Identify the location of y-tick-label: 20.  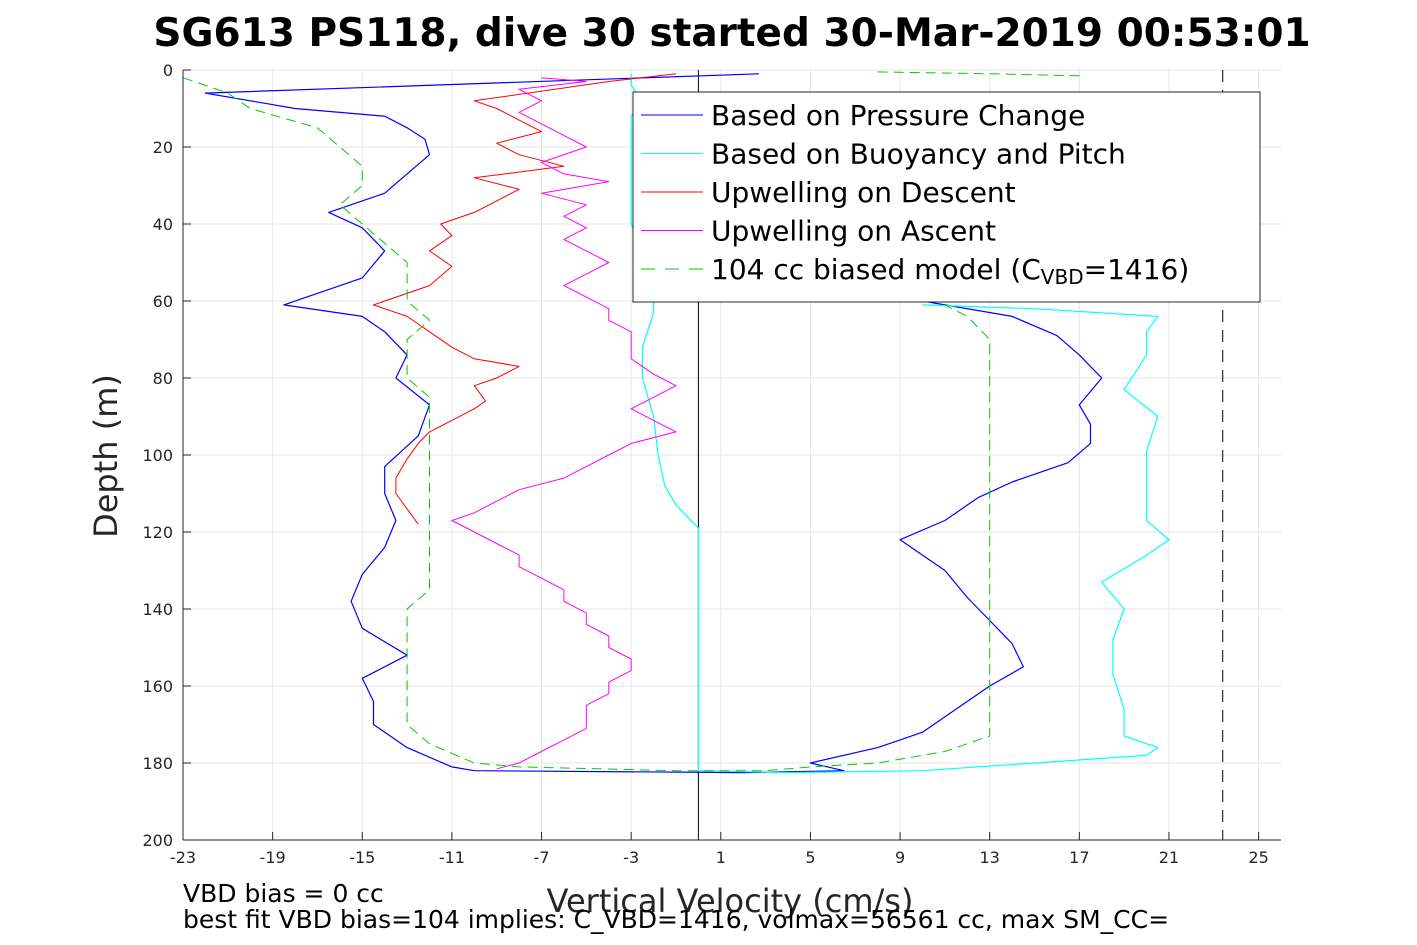
(163, 147).